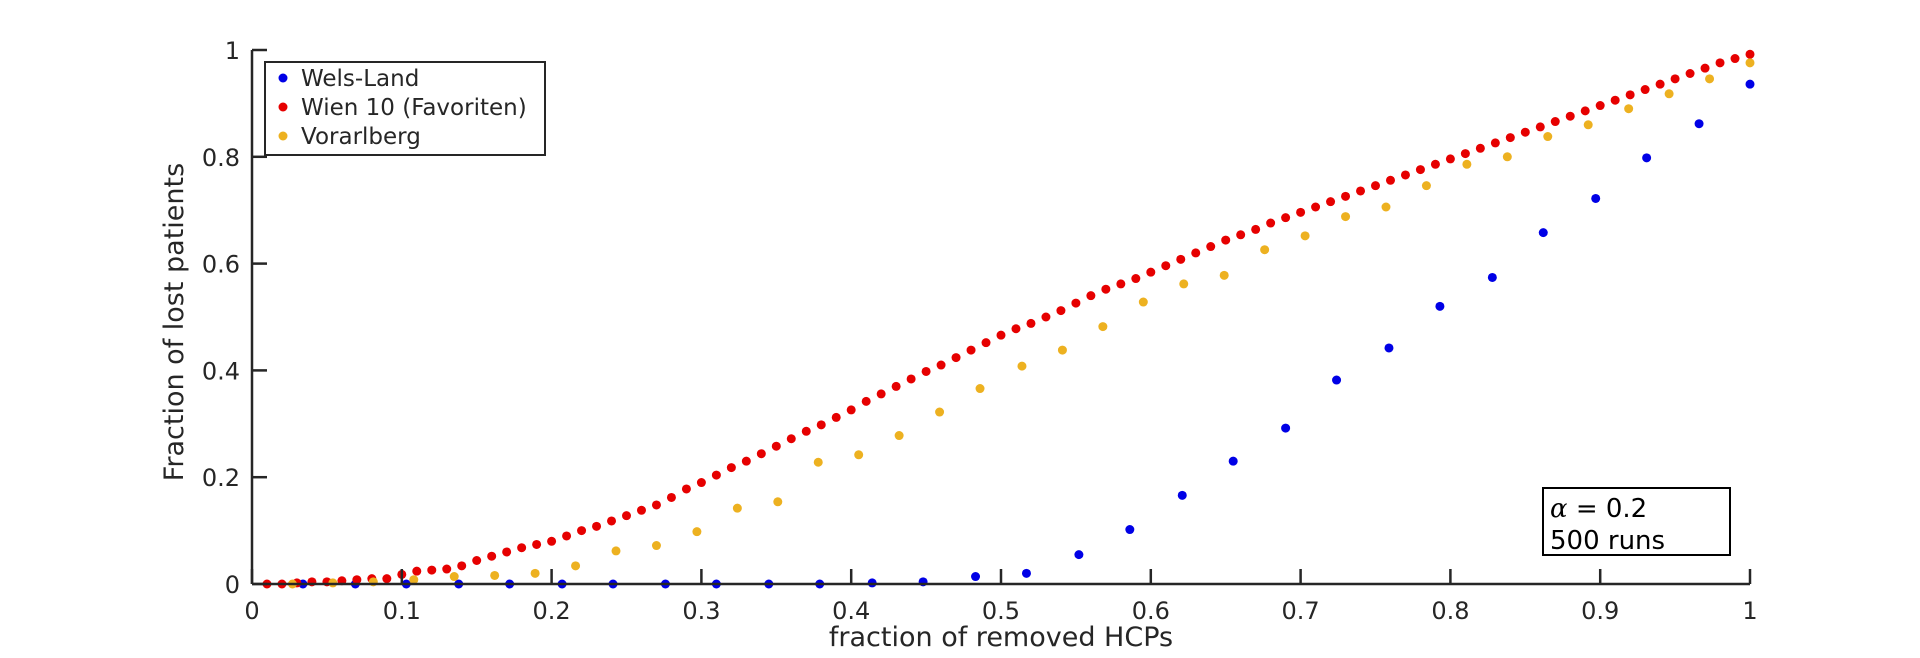 Image resolution: width=1920 pixels, height=658 pixels. What do you see at coordinates (251, 611) in the screenshot?
I see `x-tick-label: 0` at bounding box center [251, 611].